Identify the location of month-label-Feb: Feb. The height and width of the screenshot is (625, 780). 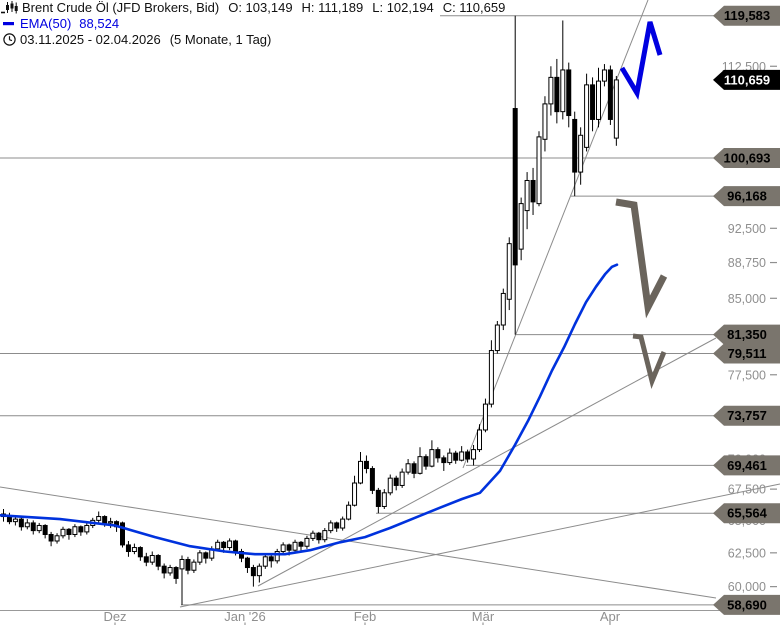
(365, 616).